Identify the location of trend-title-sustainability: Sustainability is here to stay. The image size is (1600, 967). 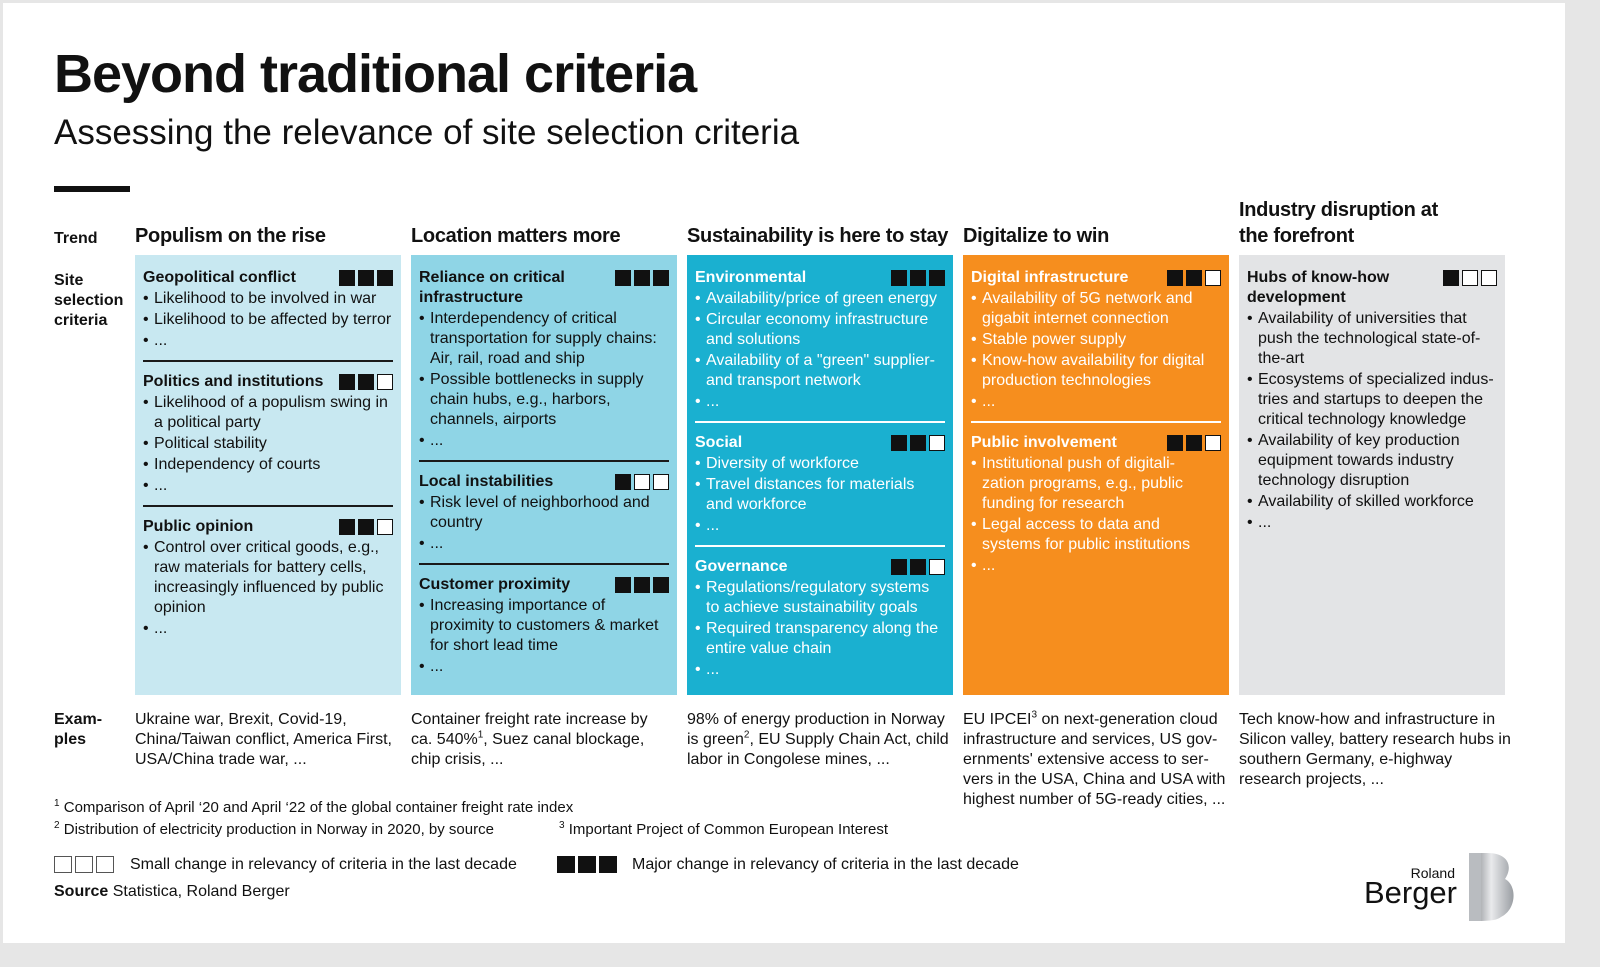
(818, 236).